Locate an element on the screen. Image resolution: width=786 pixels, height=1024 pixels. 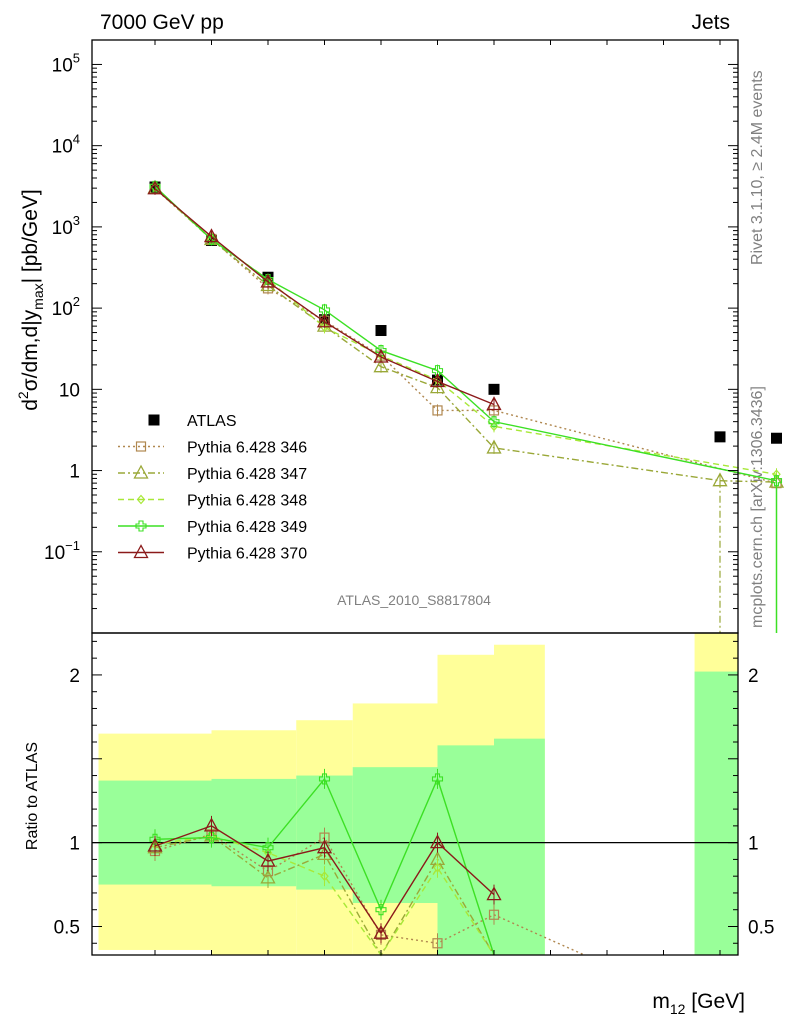
main-line-p370 is located at coordinates (324, 297).